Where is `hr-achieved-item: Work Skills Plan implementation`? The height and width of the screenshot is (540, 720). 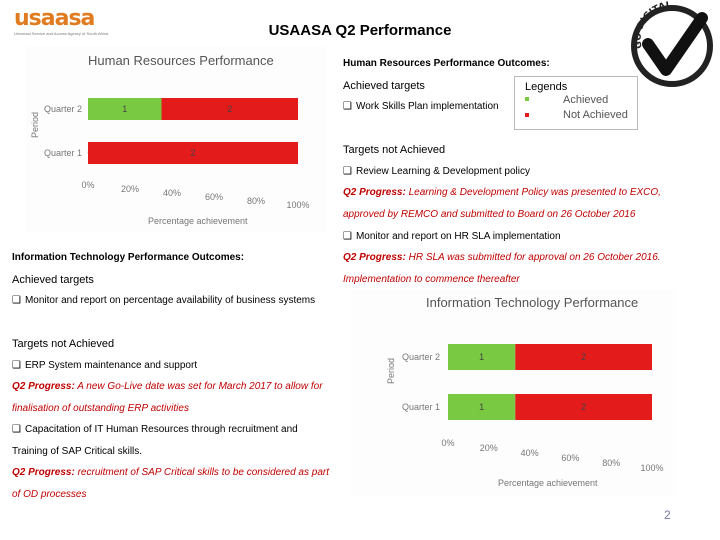 hr-achieved-item: Work Skills Plan implementation is located at coordinates (421, 106).